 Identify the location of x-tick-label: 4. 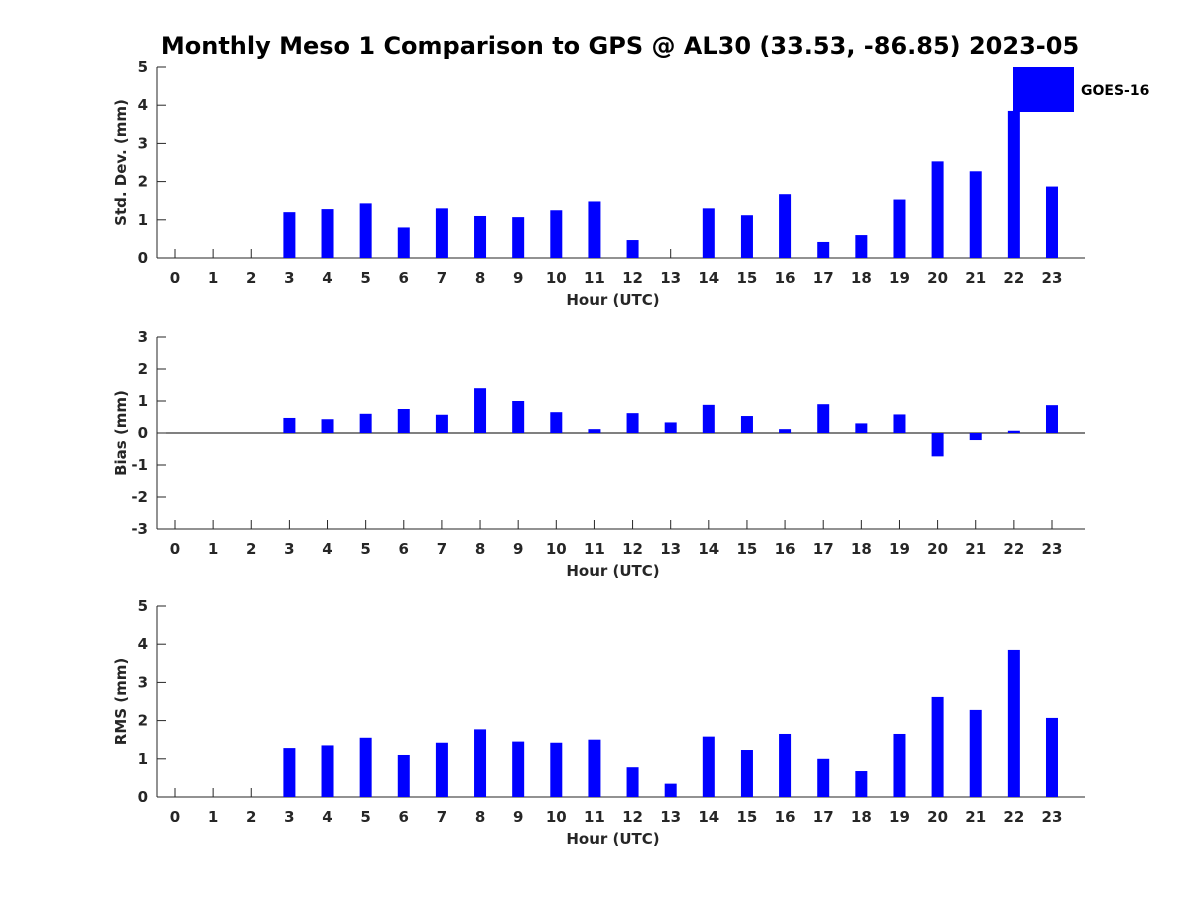
(327, 817).